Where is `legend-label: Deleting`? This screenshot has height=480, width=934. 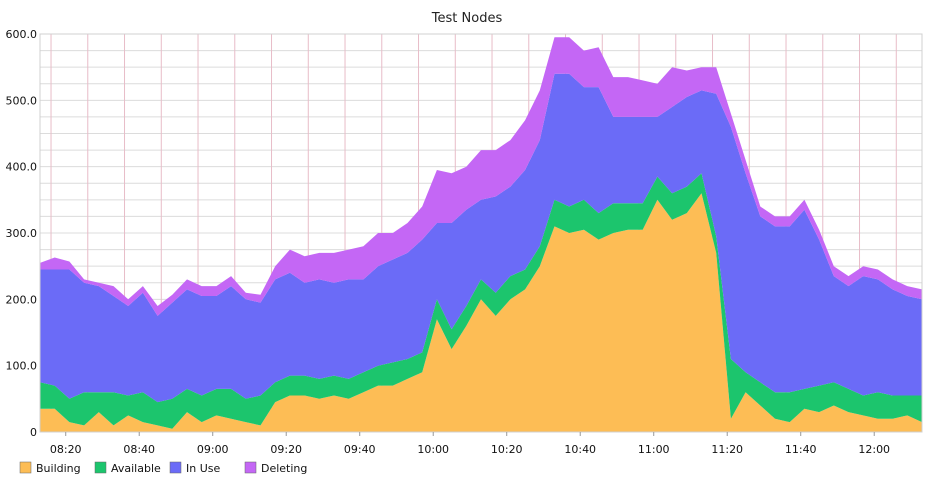 legend-label: Deleting is located at coordinates (284, 468).